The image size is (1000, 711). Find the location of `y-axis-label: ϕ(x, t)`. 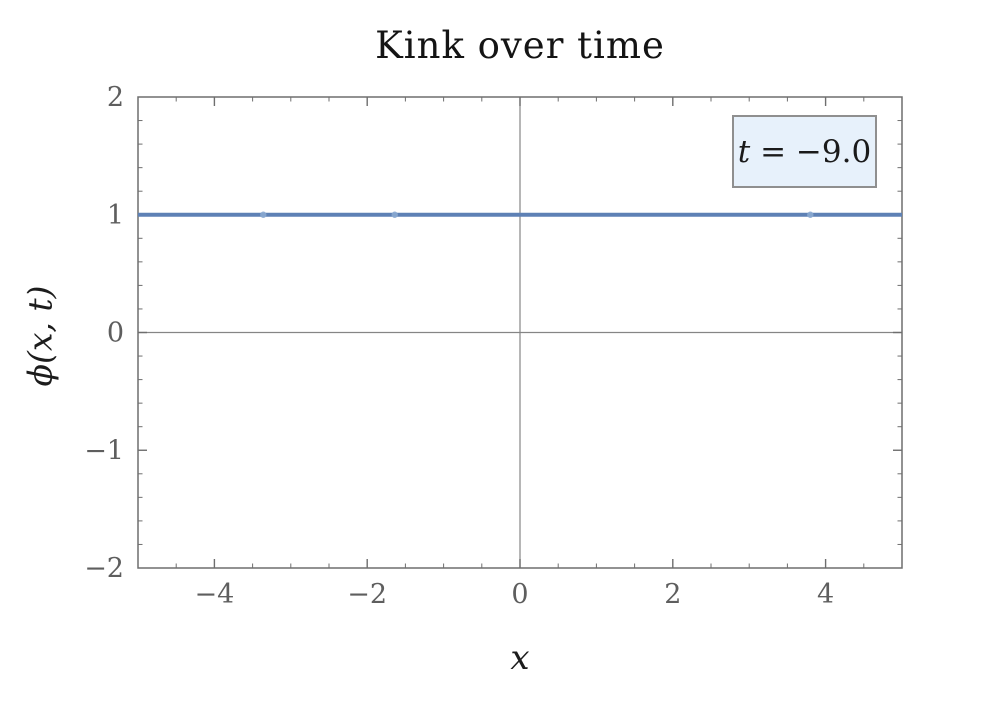

y-axis-label: ϕ(x, t) is located at coordinates (40, 336).